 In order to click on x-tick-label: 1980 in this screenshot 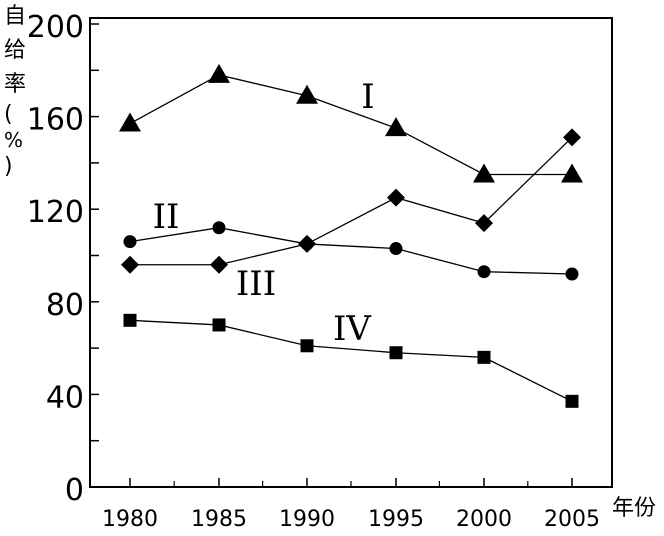, I will do `click(130, 519)`.